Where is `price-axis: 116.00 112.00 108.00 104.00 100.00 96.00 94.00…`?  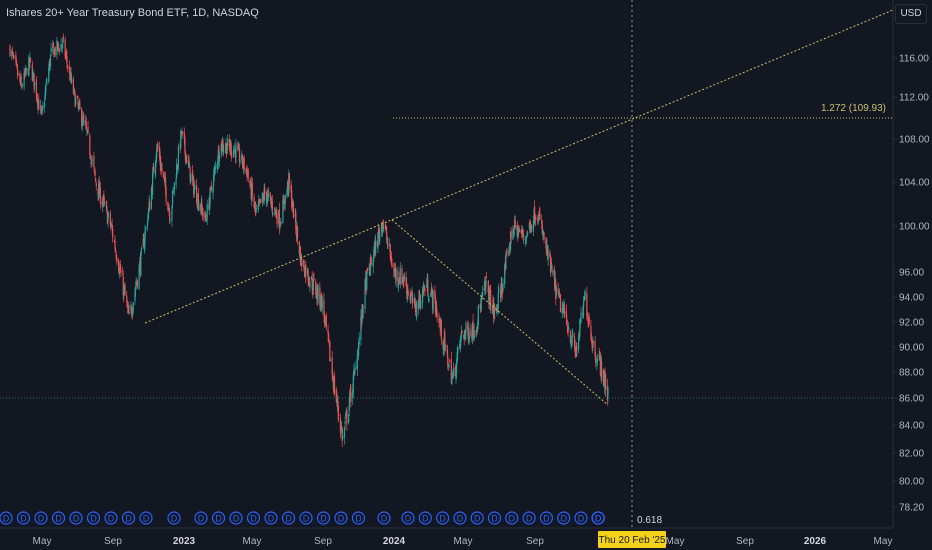 price-axis: 116.00 112.00 108.00 104.00 100.00 96.00 94.00… is located at coordinates (911, 284).